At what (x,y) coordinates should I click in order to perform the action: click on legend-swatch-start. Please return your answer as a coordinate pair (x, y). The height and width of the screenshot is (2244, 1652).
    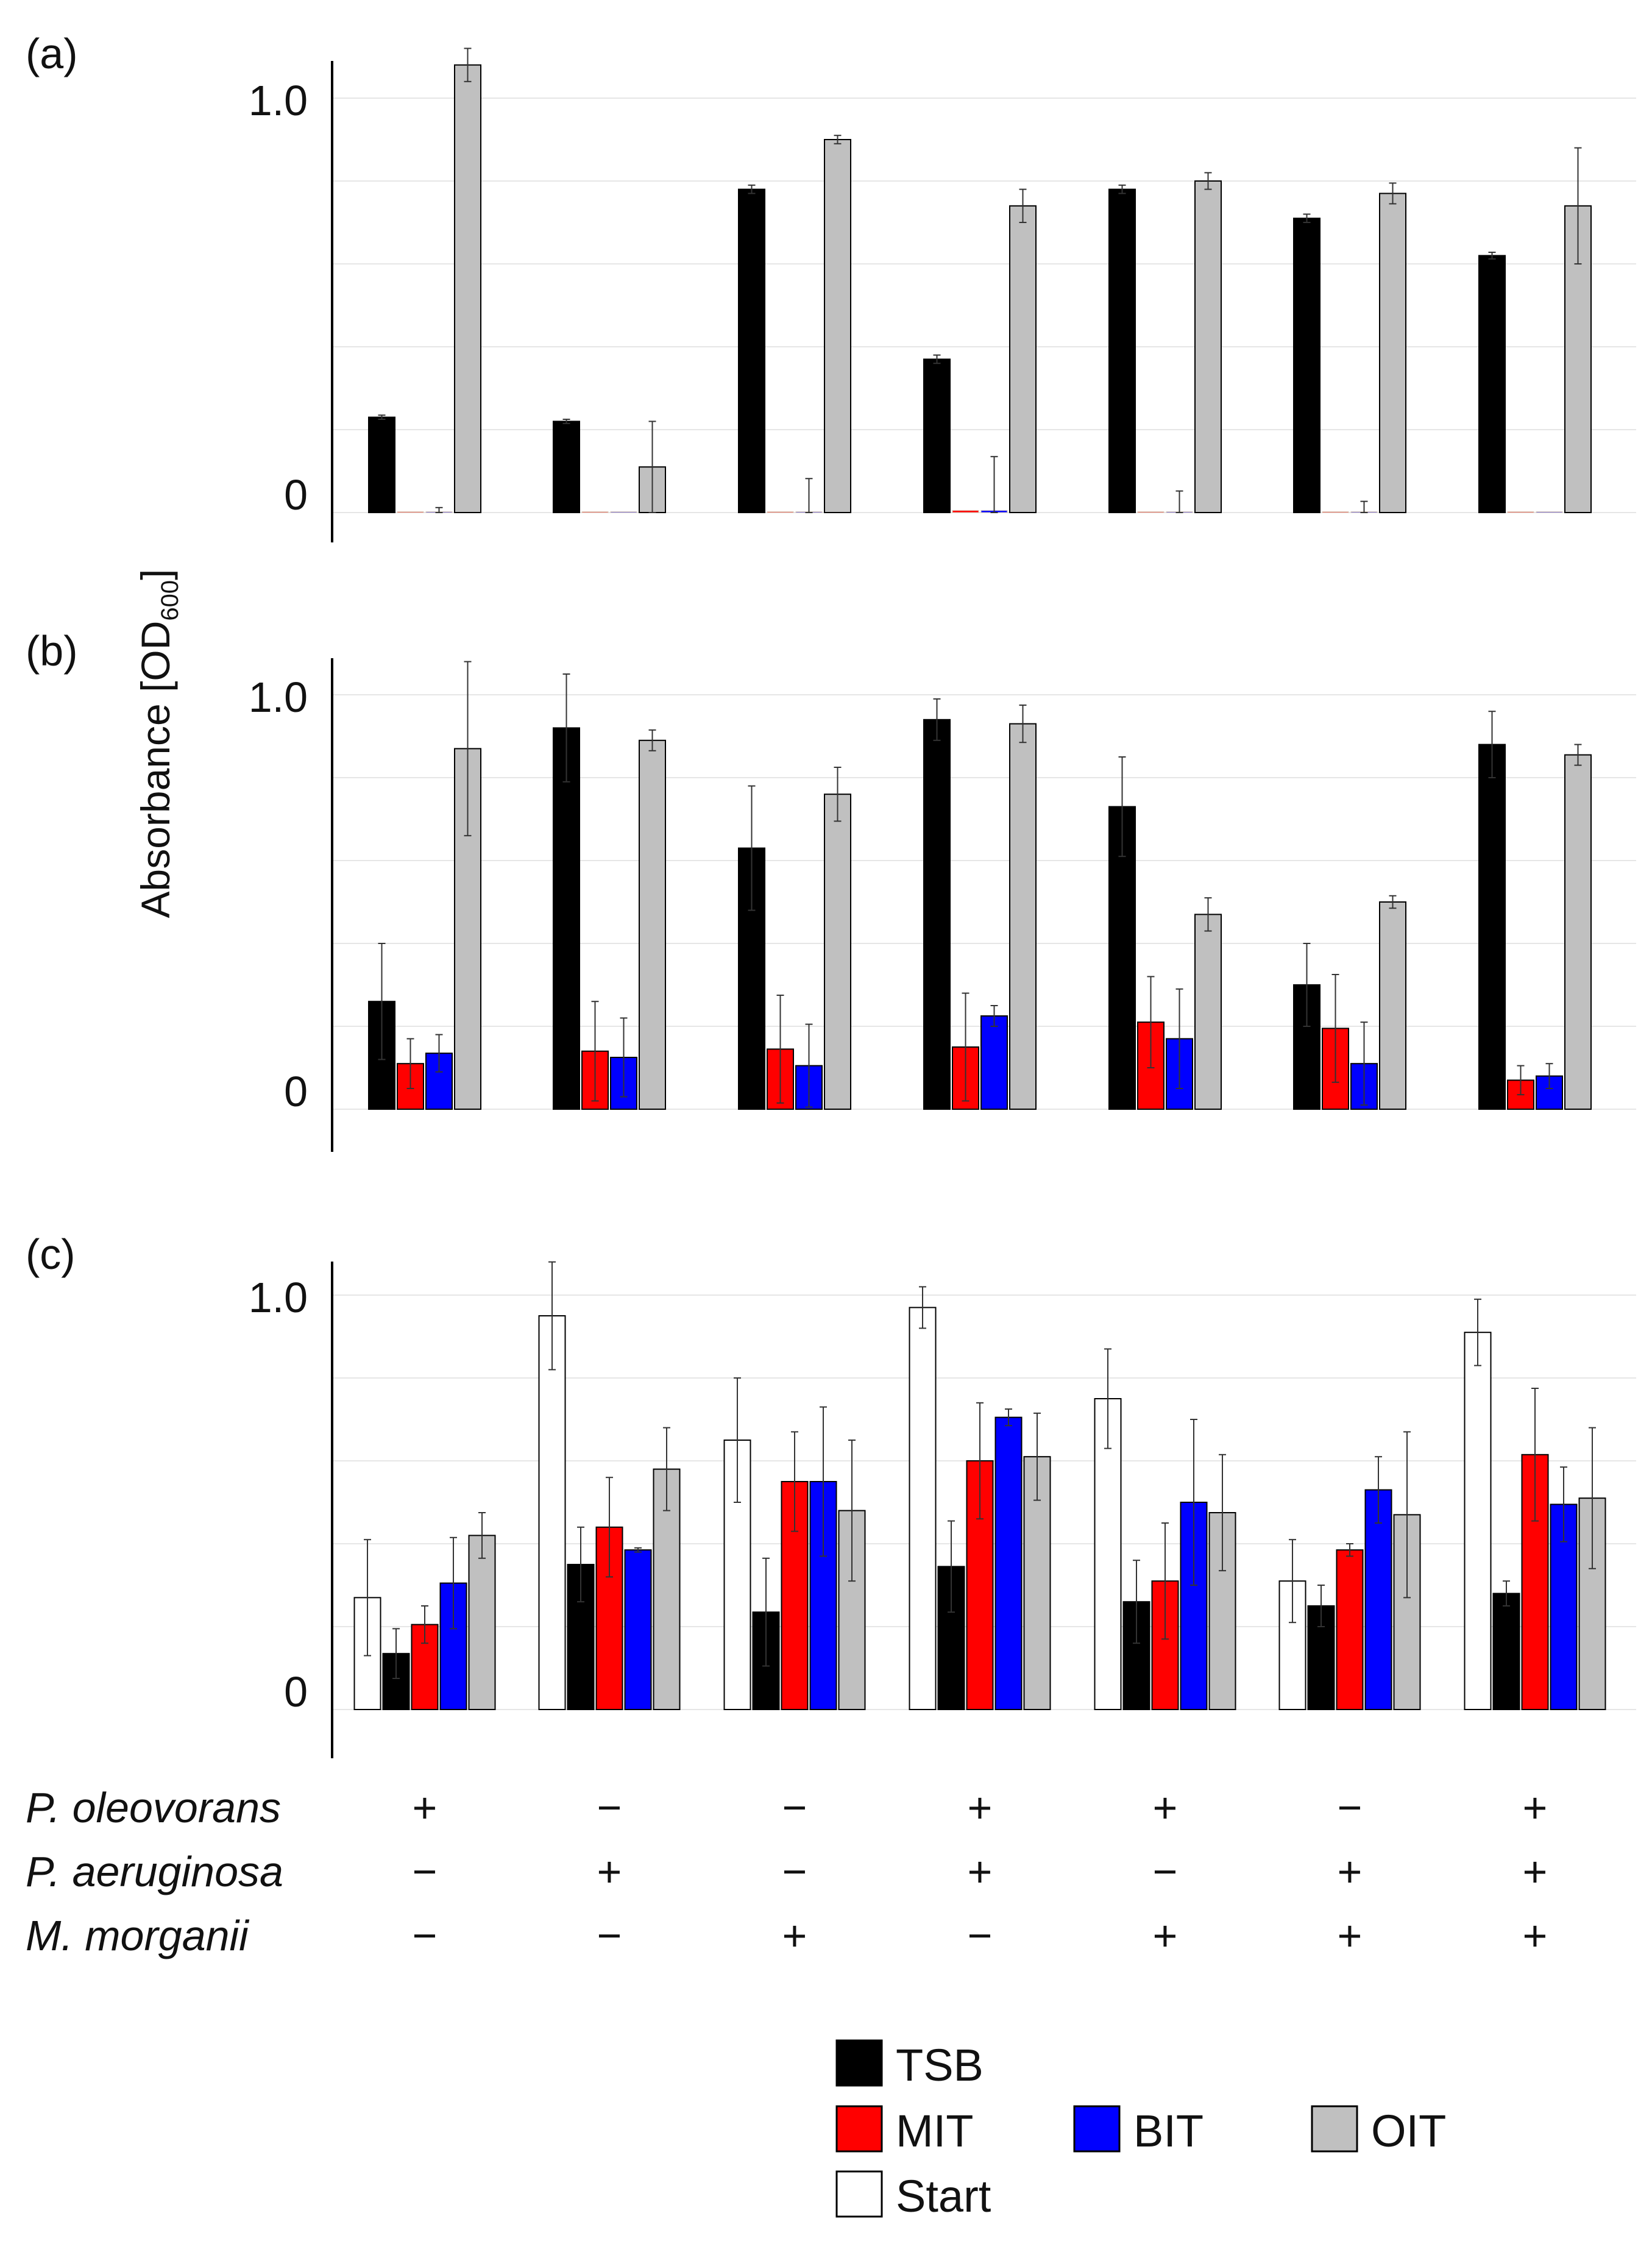
    Looking at the image, I should click on (859, 2194).